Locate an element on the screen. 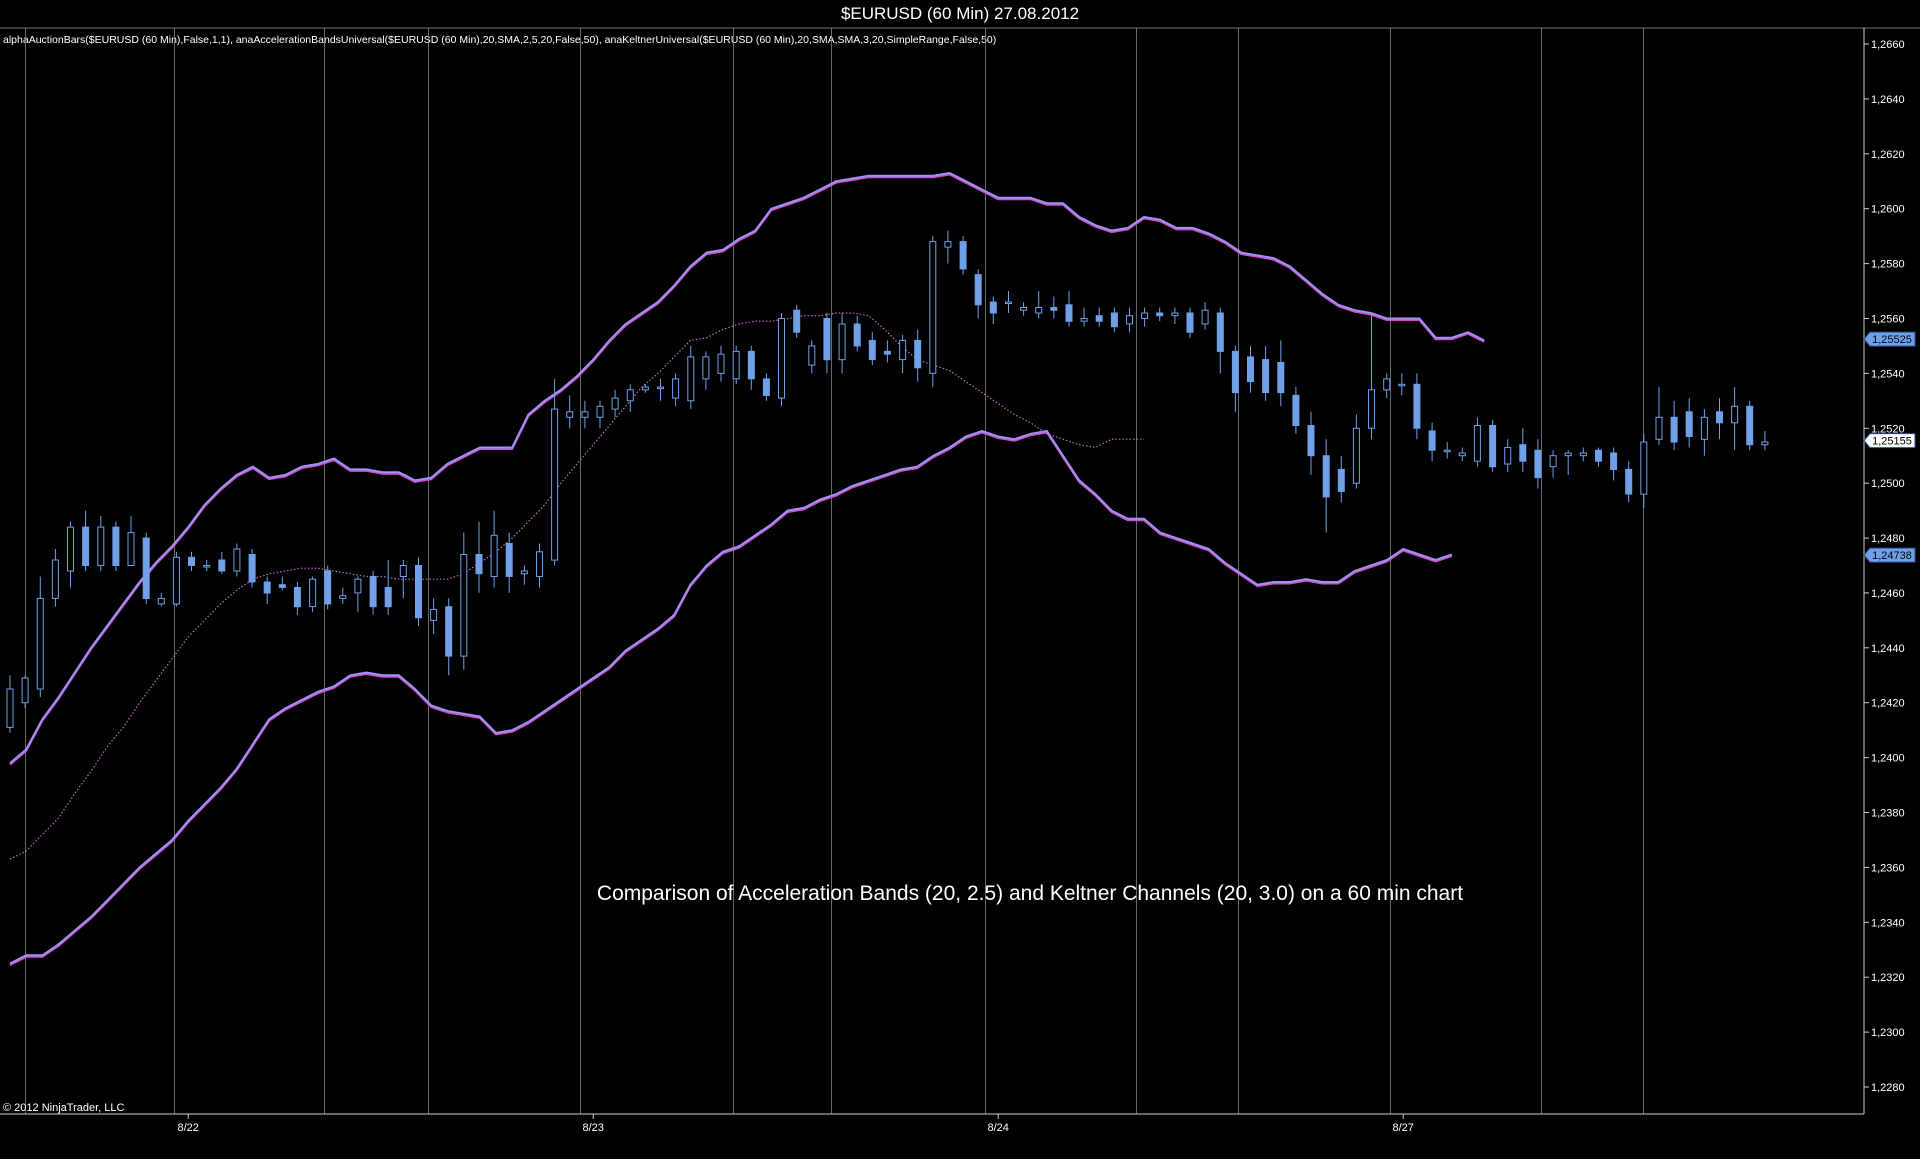 The image size is (1920, 1159). y-tick-label: 1,2280 is located at coordinates (1888, 1088).